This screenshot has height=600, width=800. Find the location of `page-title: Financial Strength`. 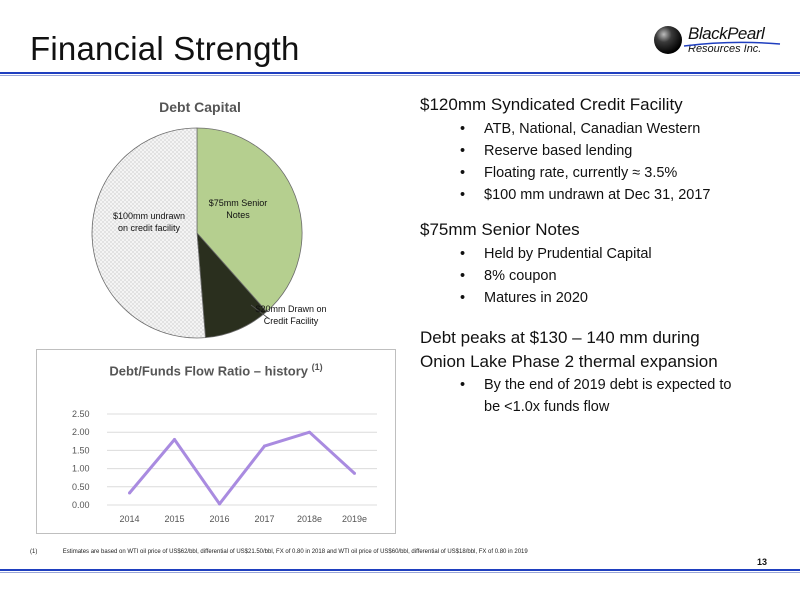

page-title: Financial Strength is located at coordinates (165, 48).